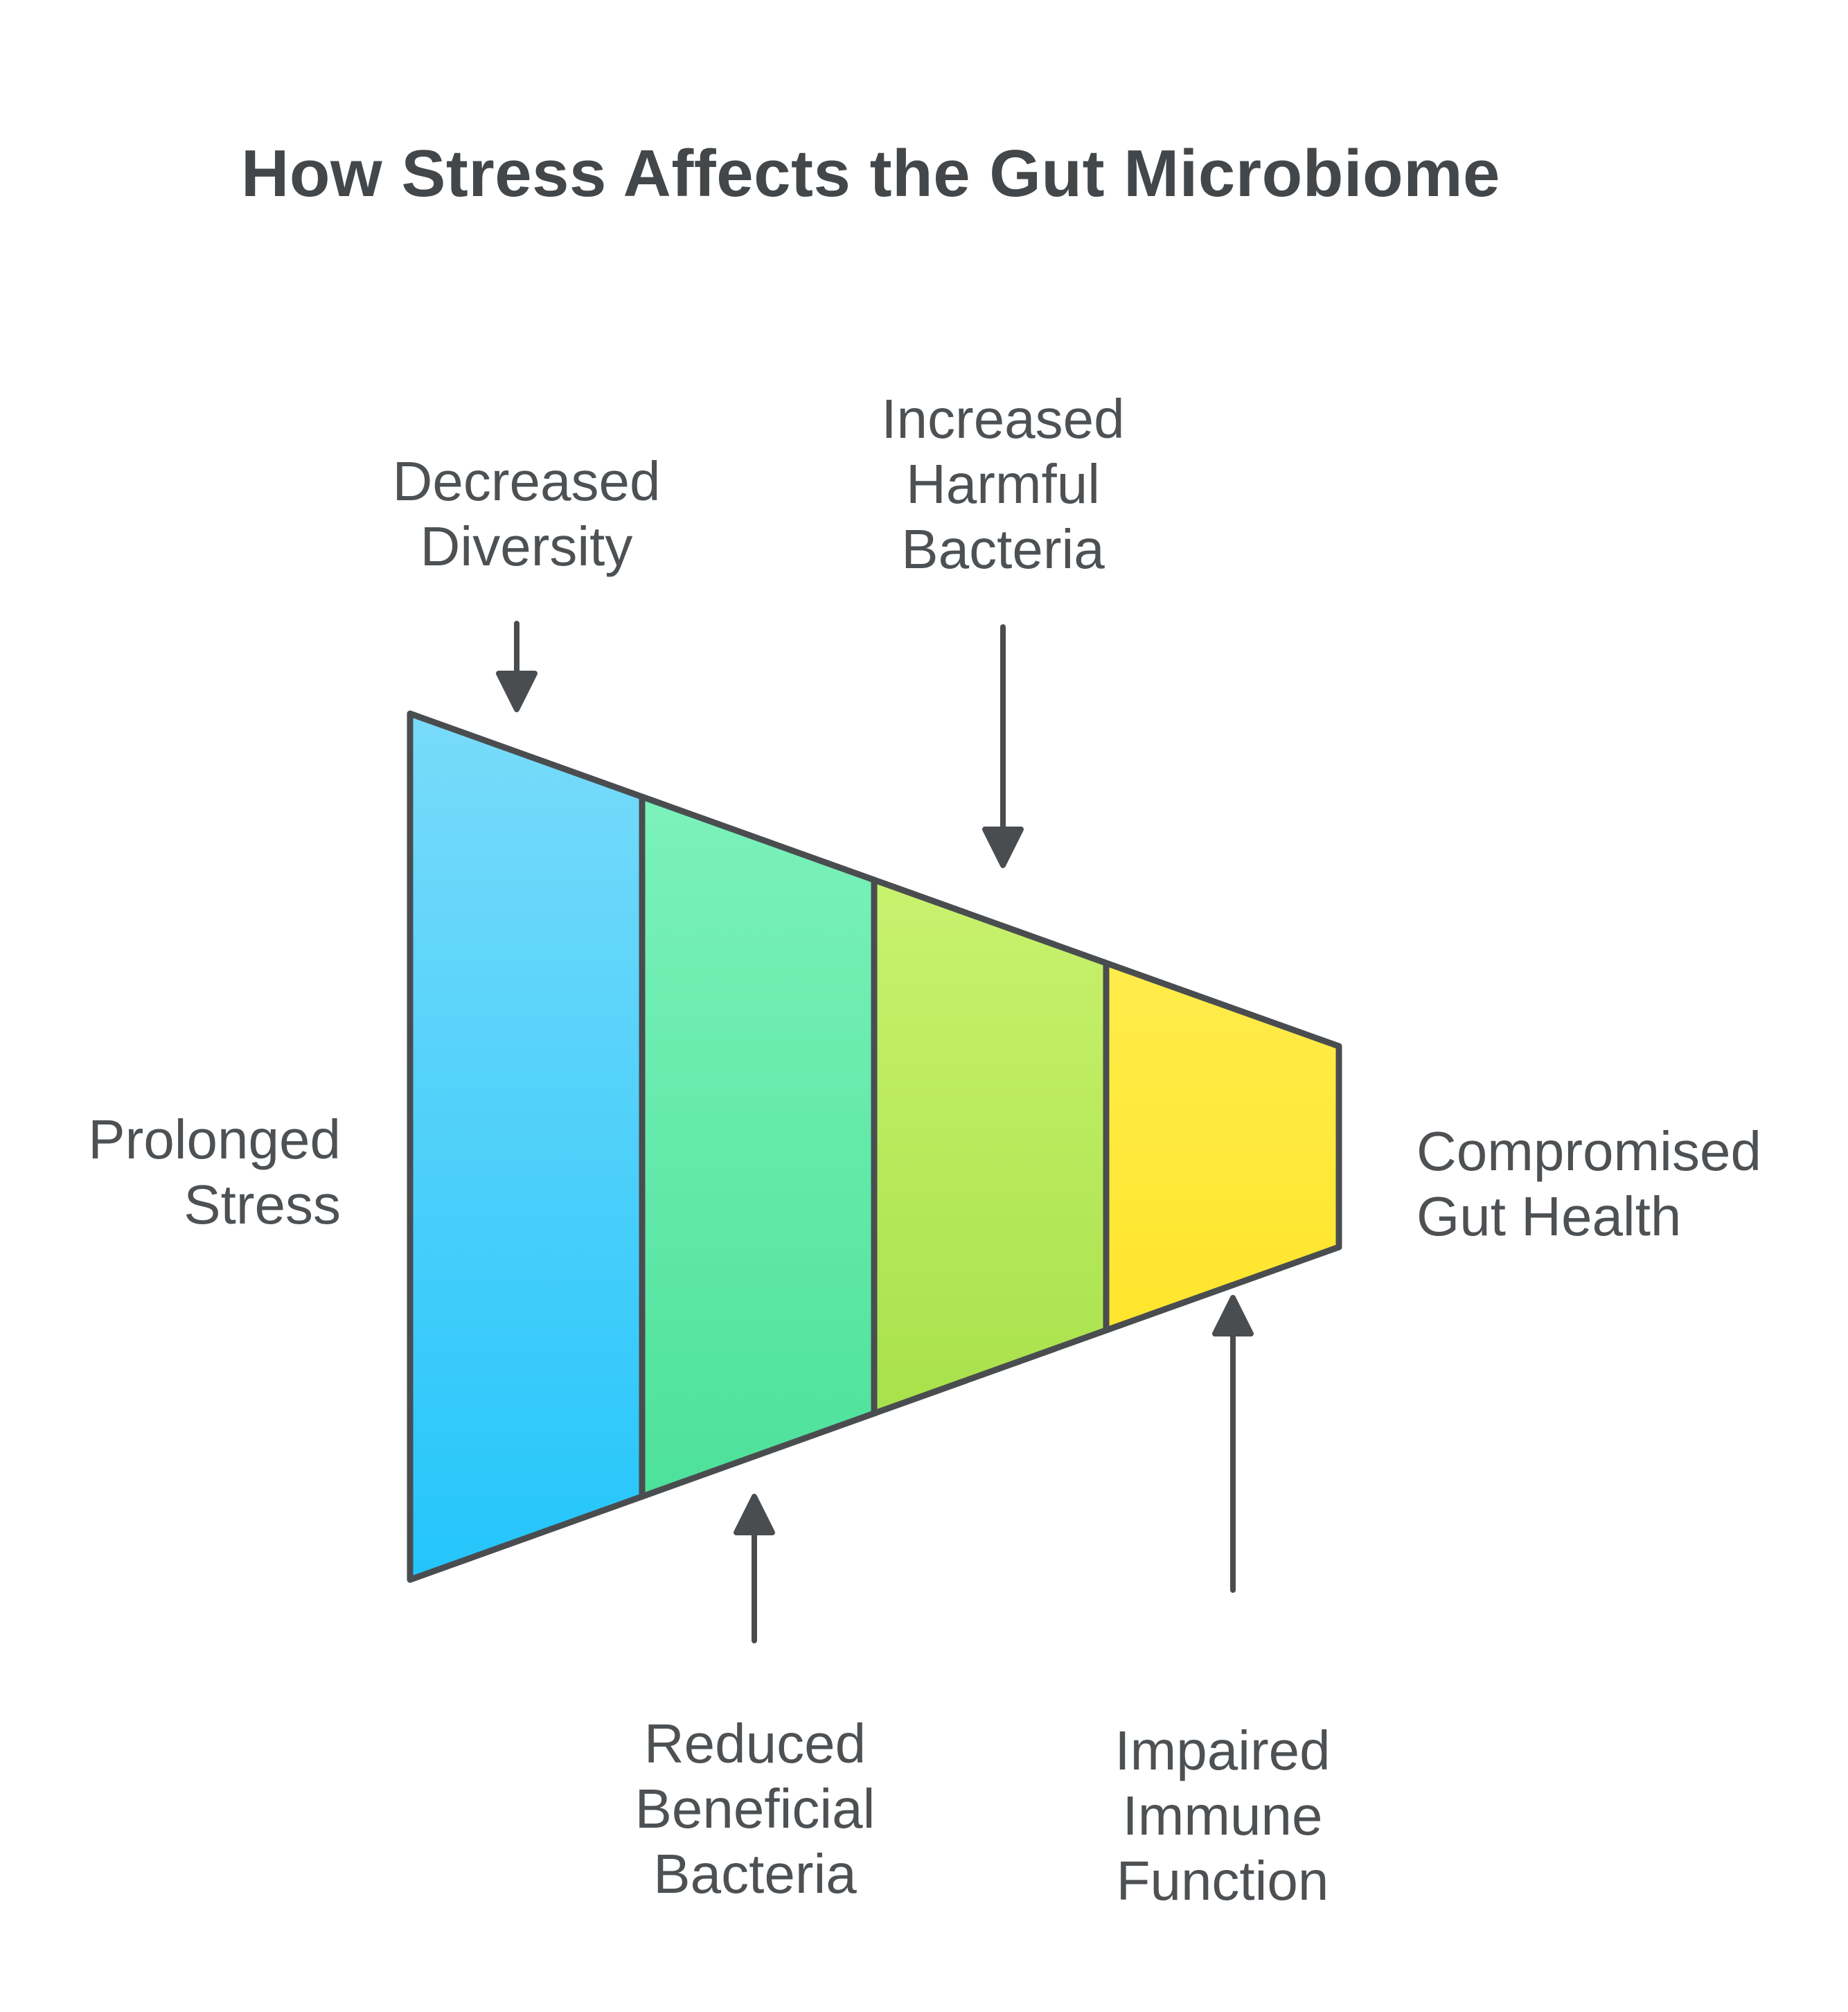 This screenshot has width=1848, height=2012. Describe the element at coordinates (1003, 484) in the screenshot. I see `stage-label-increased-harmful-bacteria: Increased Harmful Bacteria` at that location.